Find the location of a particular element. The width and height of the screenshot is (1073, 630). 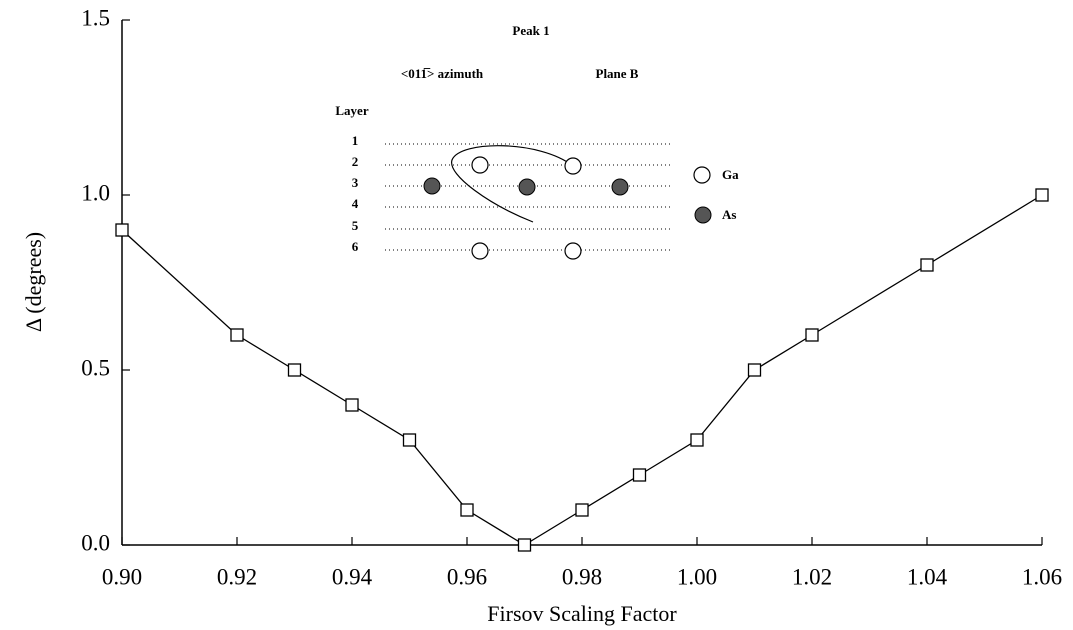

x-tick-label: 1.02 is located at coordinates (812, 576).